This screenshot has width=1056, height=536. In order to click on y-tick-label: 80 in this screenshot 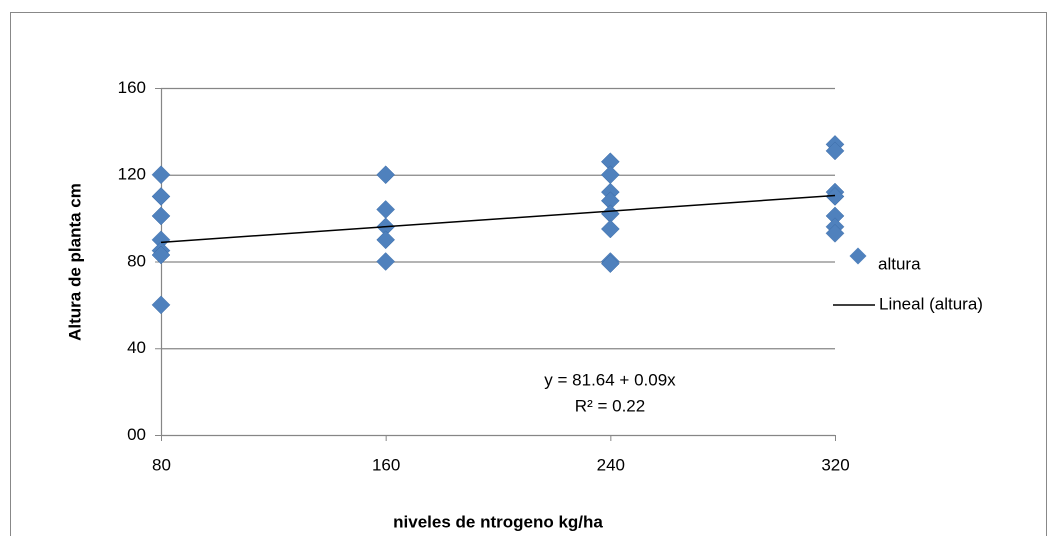, I will do `click(136, 260)`.